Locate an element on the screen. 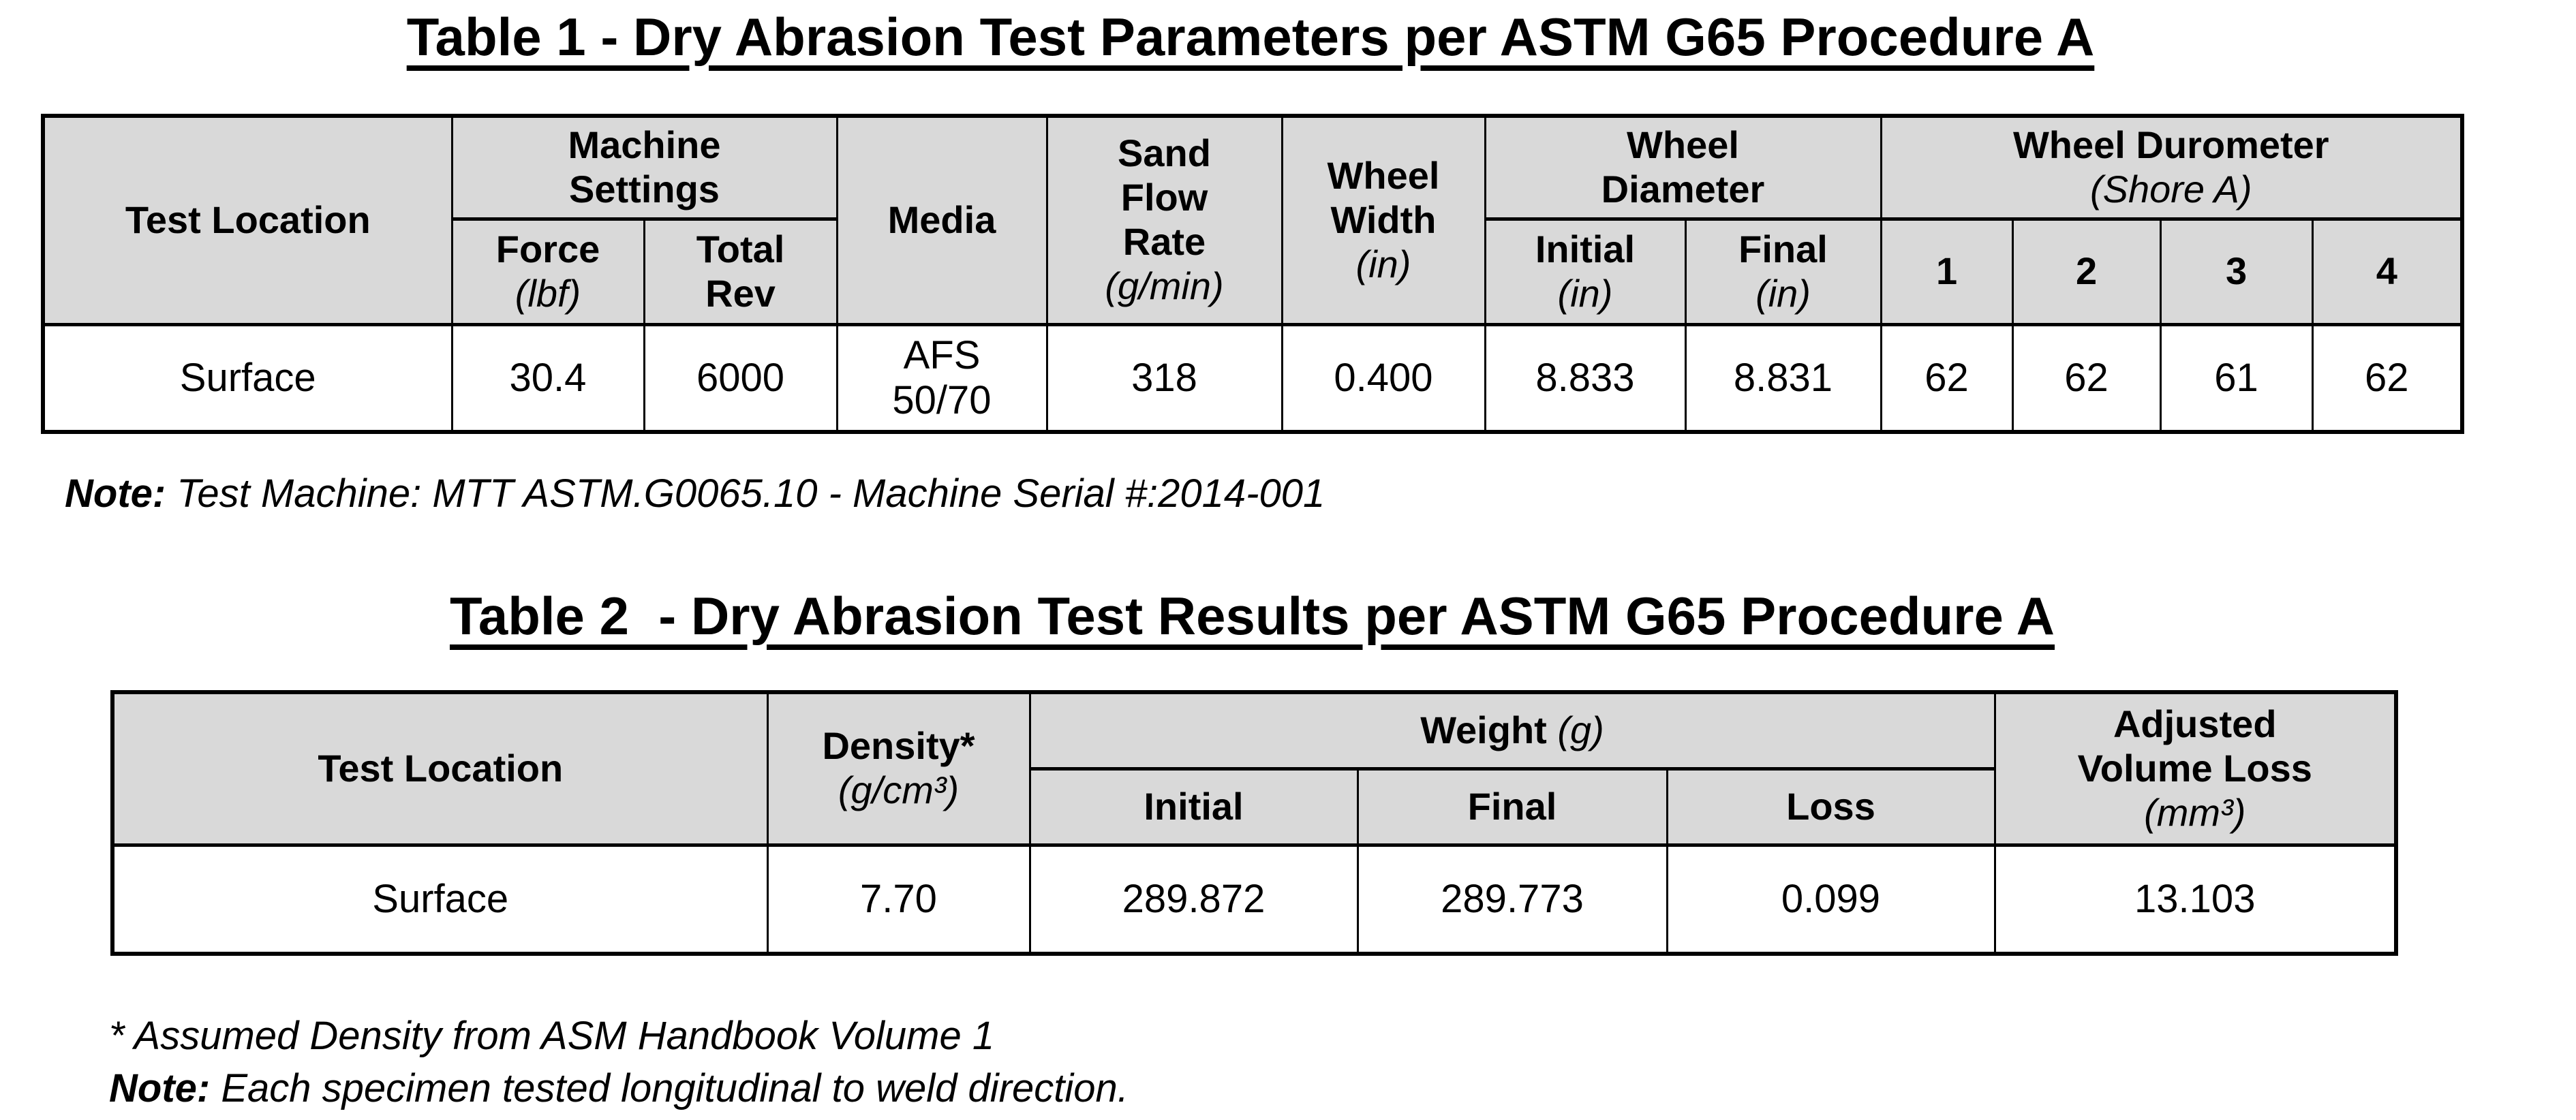  t2-header-adjusted-volume-loss: Adjusted Volume Loss (mm³) is located at coordinates (2195, 768).